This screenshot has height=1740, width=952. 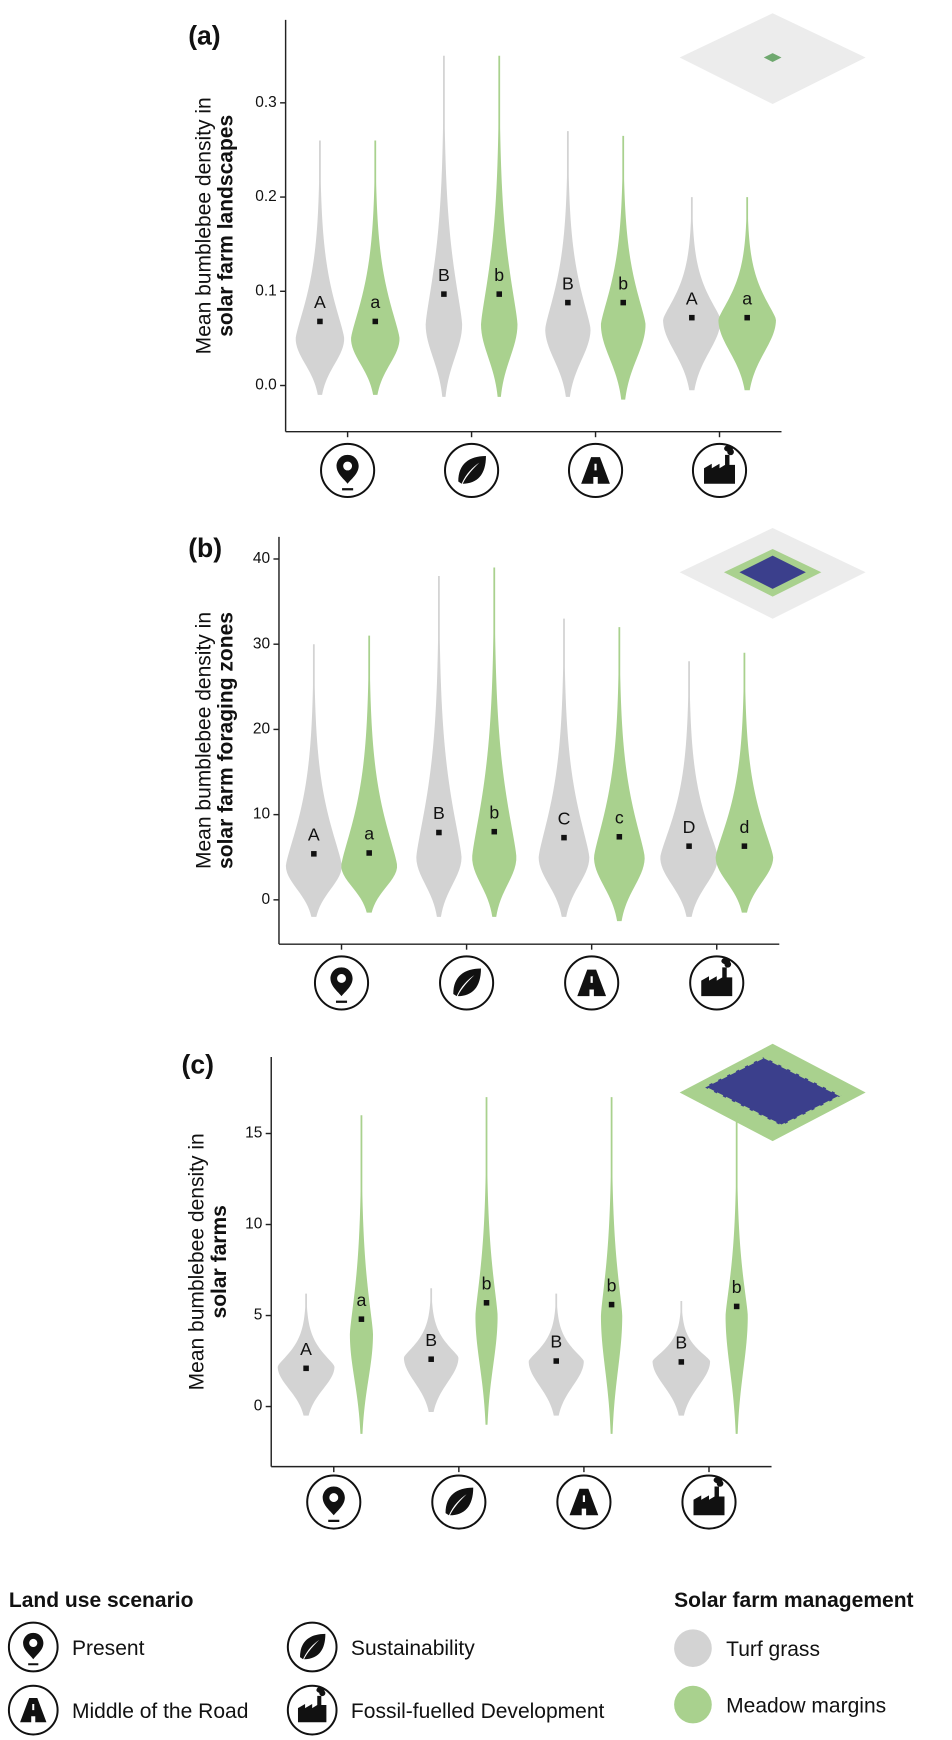 I want to click on legend-label: Fossil-fuelled Development, so click(x=478, y=1711).